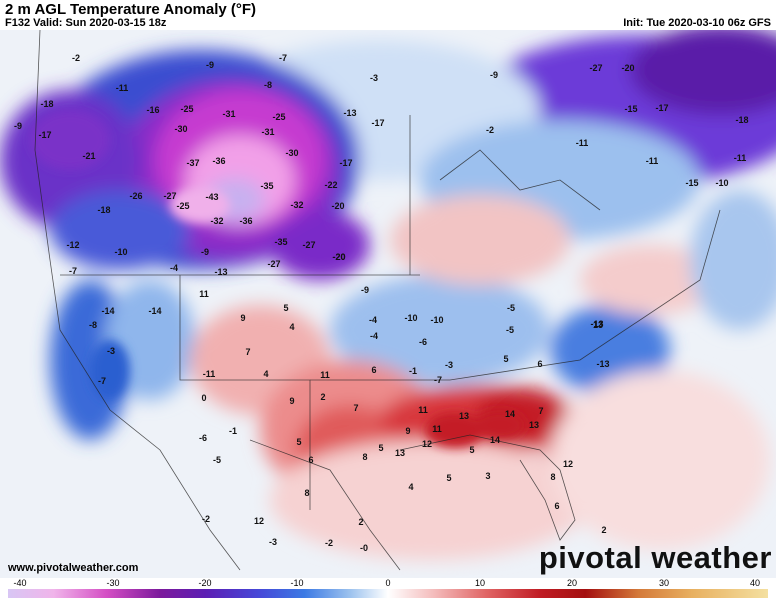 The width and height of the screenshot is (776, 600). What do you see at coordinates (212, 197) in the screenshot?
I see `anomaly-label: -43` at bounding box center [212, 197].